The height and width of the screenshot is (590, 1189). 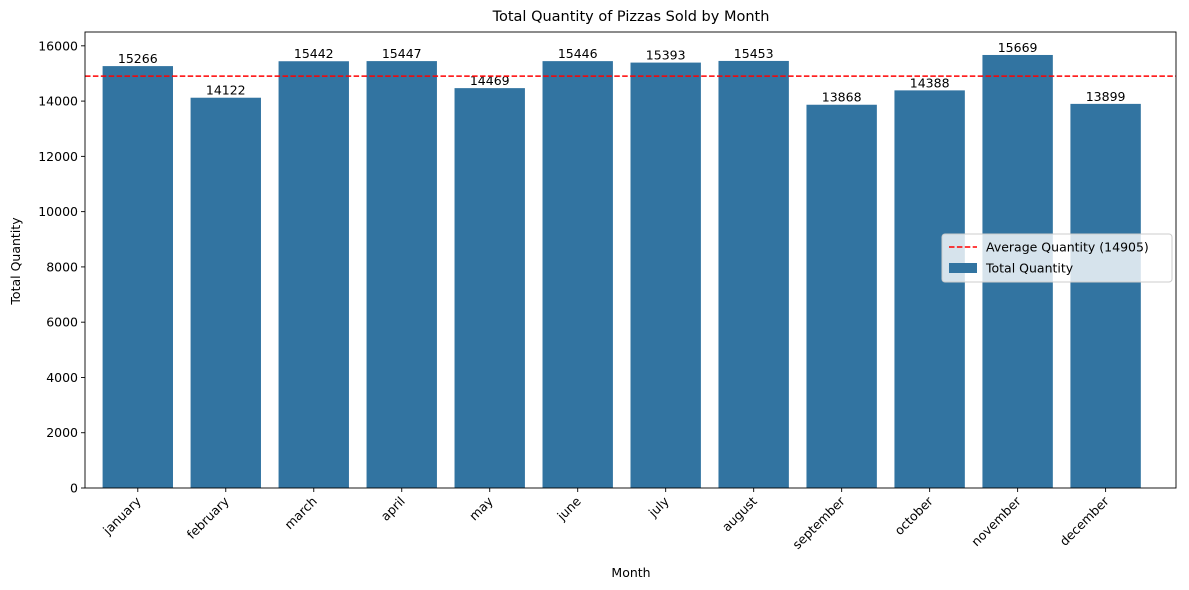 I want to click on y-tick-label: 12000, so click(x=58, y=156).